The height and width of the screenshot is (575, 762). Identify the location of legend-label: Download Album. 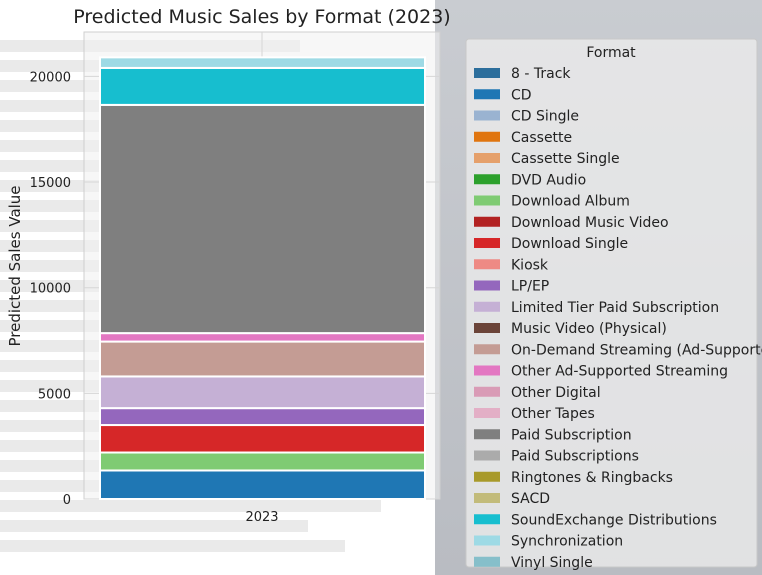
(570, 202).